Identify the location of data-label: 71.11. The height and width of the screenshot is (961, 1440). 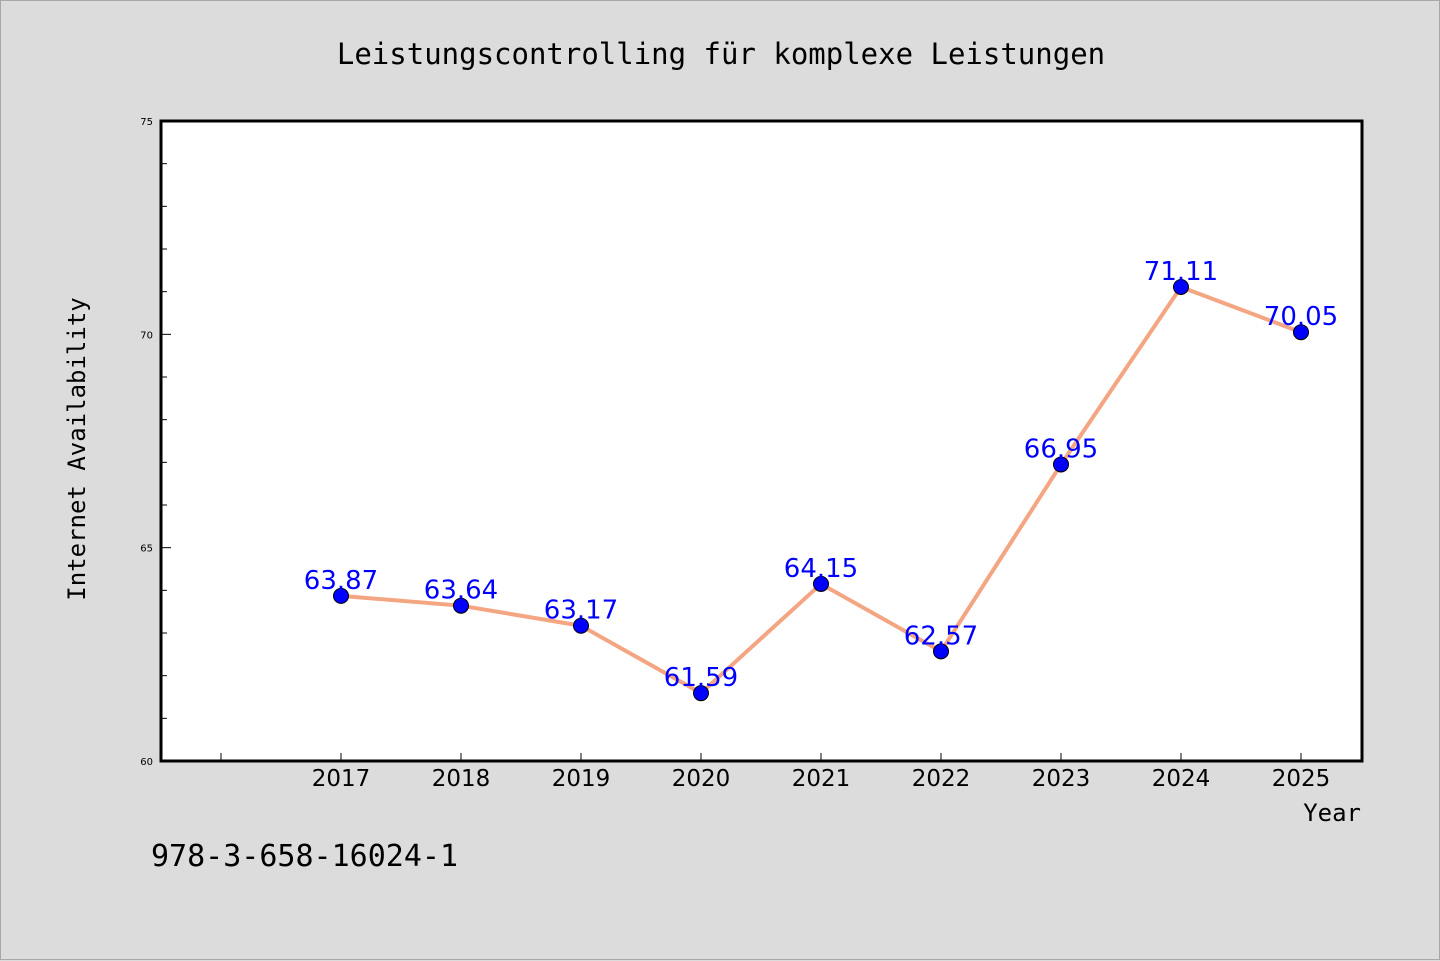
(1181, 272).